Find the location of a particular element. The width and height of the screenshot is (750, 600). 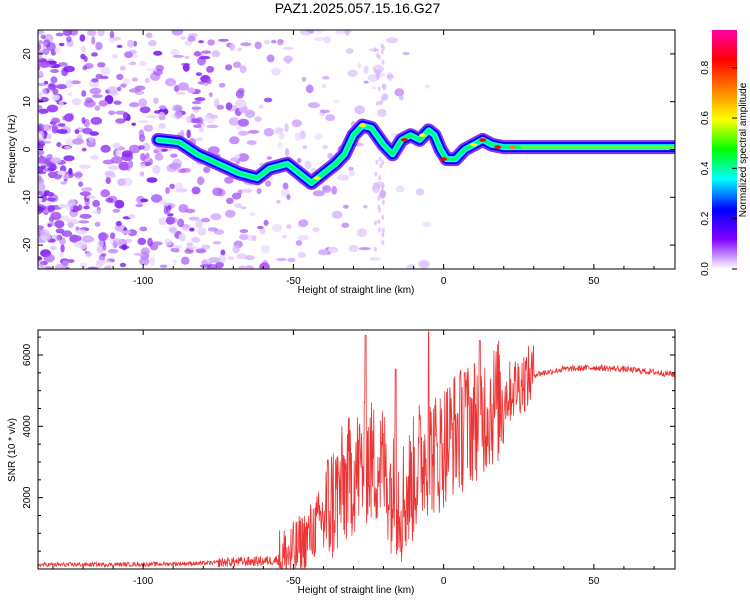

colorbar-tick-label: 0.6 is located at coordinates (705, 118).